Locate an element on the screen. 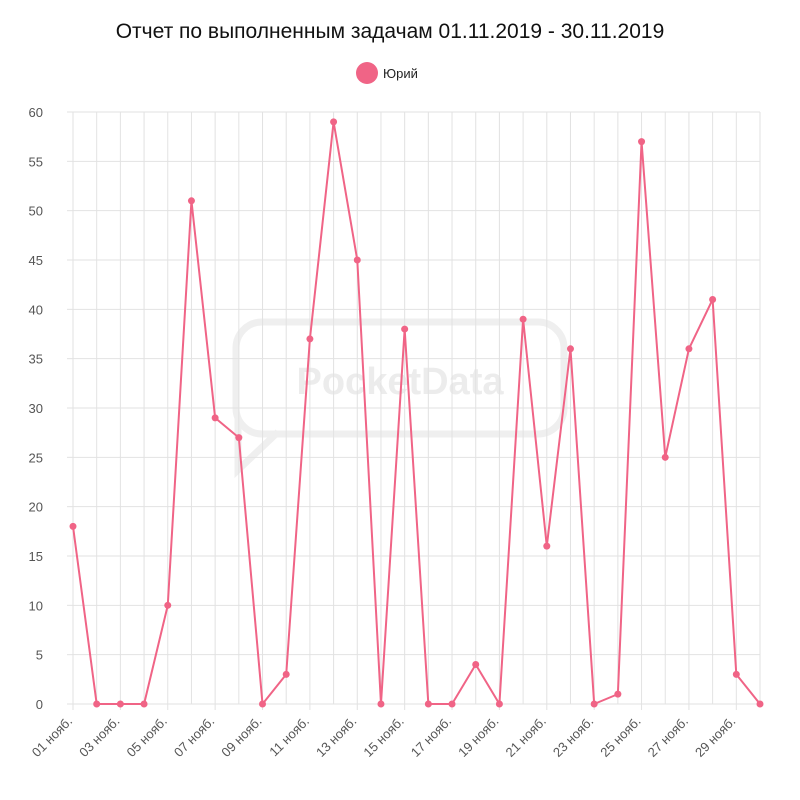  x-tick-label: 29 нояб. is located at coordinates (715, 737).